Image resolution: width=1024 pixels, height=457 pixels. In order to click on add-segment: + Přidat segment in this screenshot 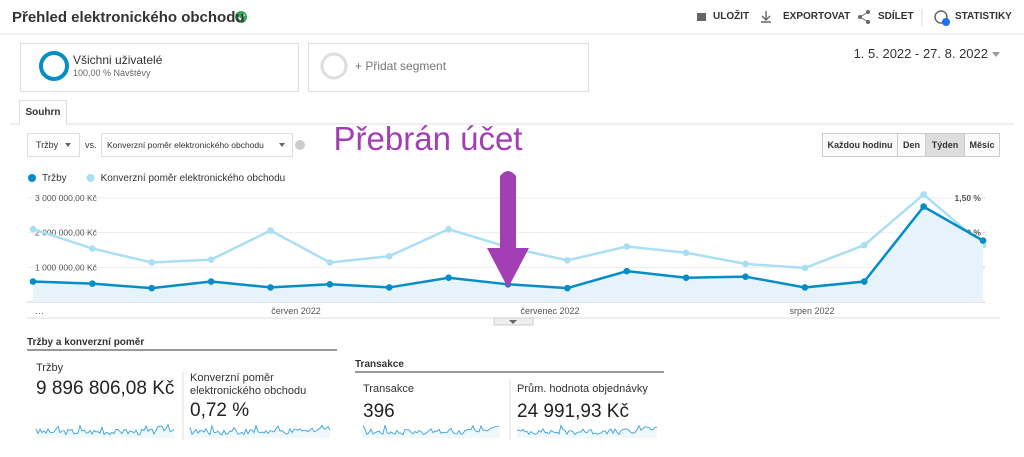, I will do `click(401, 66)`.